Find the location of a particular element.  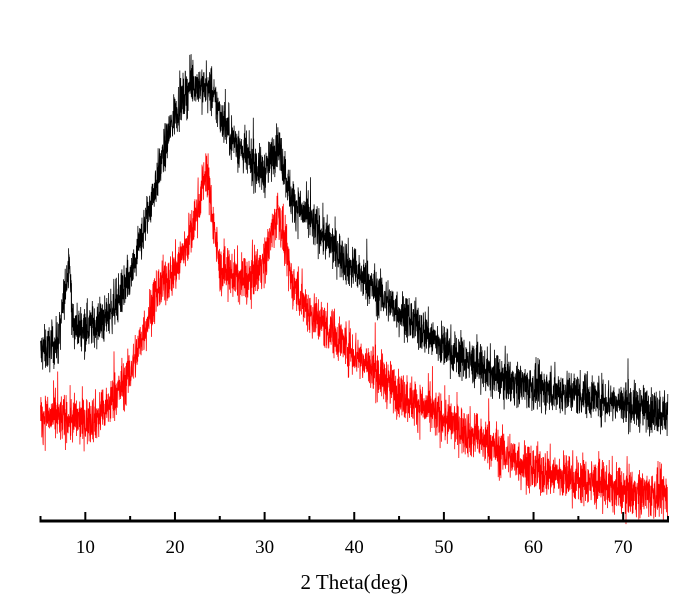

x-tick-label: 30 is located at coordinates (264, 547).